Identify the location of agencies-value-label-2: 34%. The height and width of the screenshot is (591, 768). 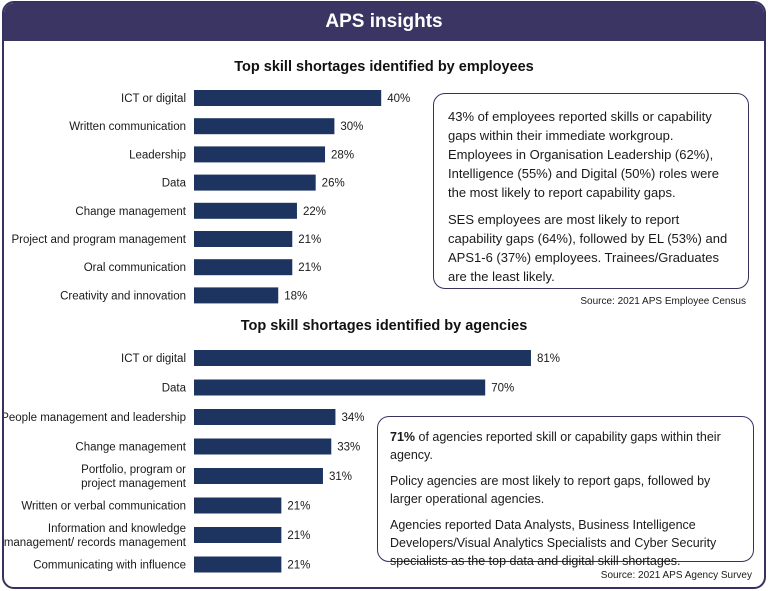
(352, 418).